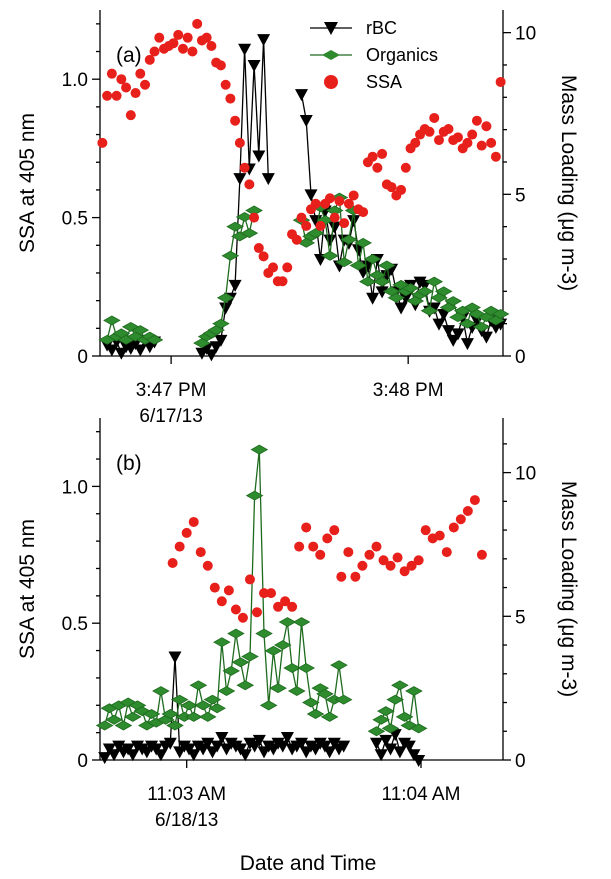 Image resolution: width=611 pixels, height=879 pixels. What do you see at coordinates (525, 34) in the screenshot?
I see `right-tick-label: 10` at bounding box center [525, 34].